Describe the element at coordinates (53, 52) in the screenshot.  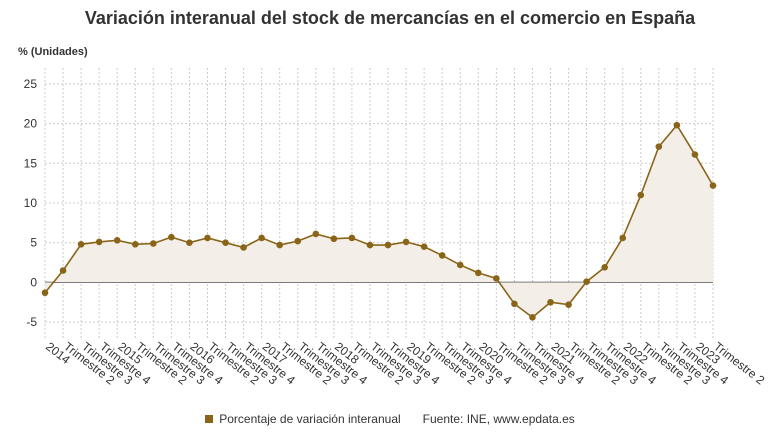
I see `y-axis-title: % (Unidades)` at that location.